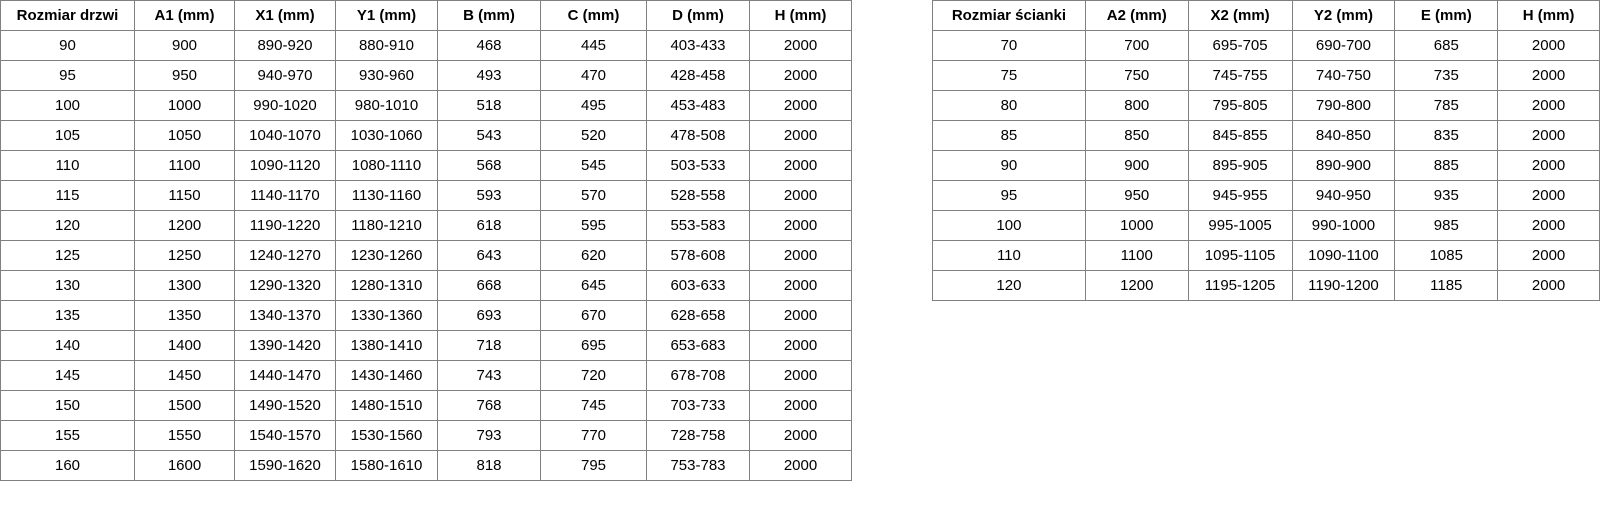 This screenshot has height=514, width=1600. What do you see at coordinates (1266, 225) in the screenshot?
I see `table-row: 100 1000 995-1005 990-1000 985 2000` at bounding box center [1266, 225].